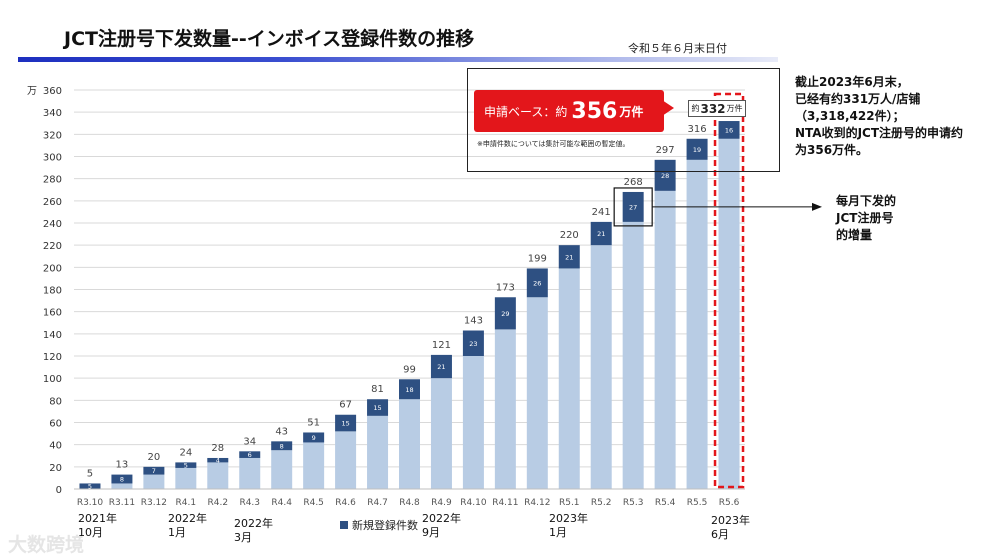 The image size is (996, 560). I want to click on increment-label: 4, so click(218, 461).